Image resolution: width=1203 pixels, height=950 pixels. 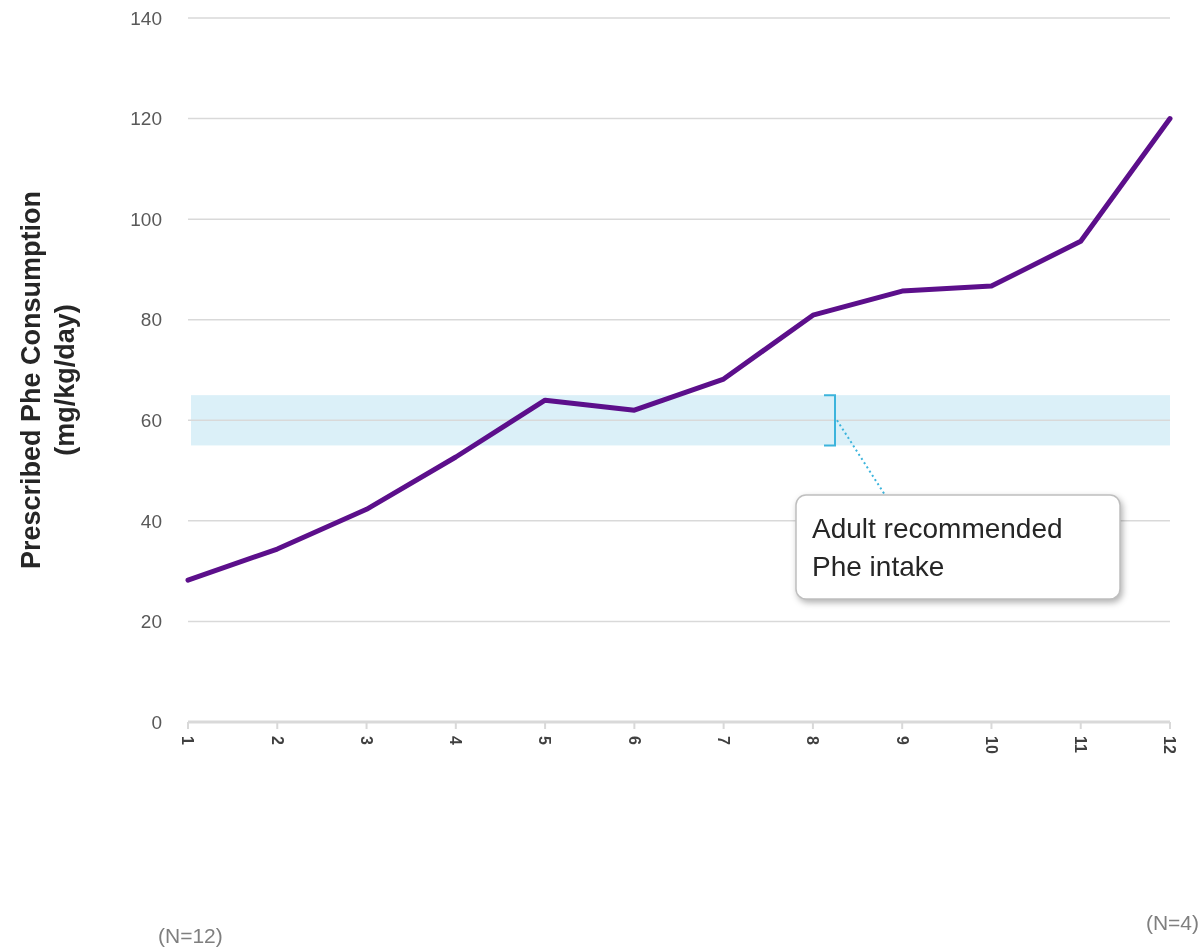 What do you see at coordinates (1081, 745) in the screenshot?
I see `x-tick-label: 11` at bounding box center [1081, 745].